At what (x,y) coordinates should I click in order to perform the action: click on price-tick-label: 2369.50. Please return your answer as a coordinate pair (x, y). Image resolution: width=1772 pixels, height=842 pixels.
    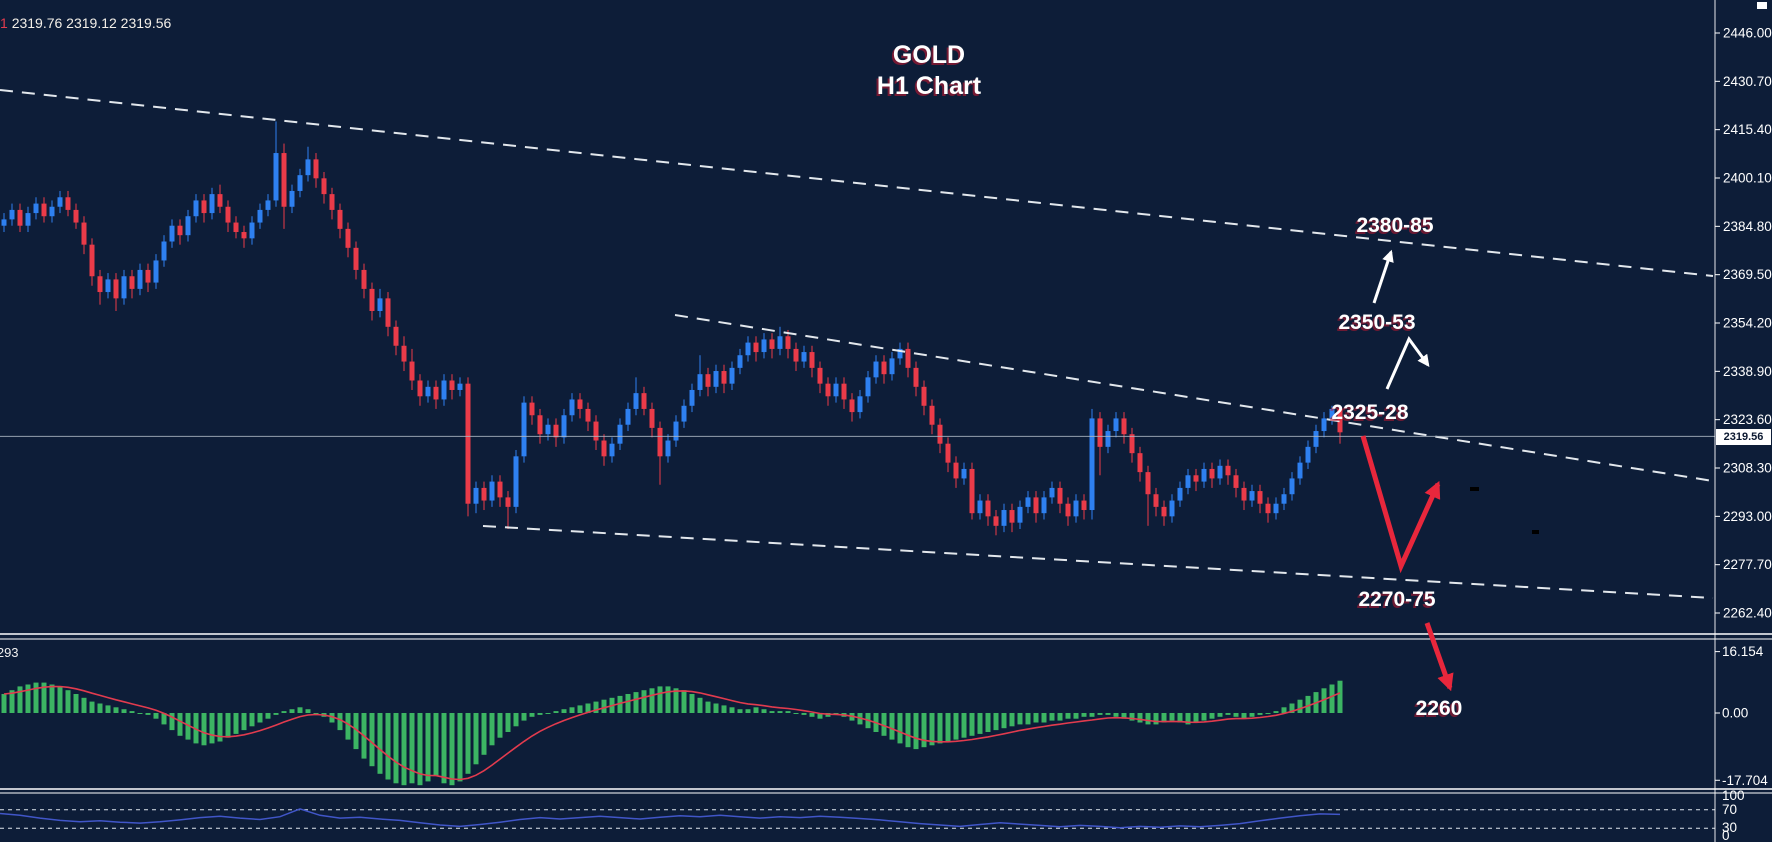
    Looking at the image, I should click on (1747, 274).